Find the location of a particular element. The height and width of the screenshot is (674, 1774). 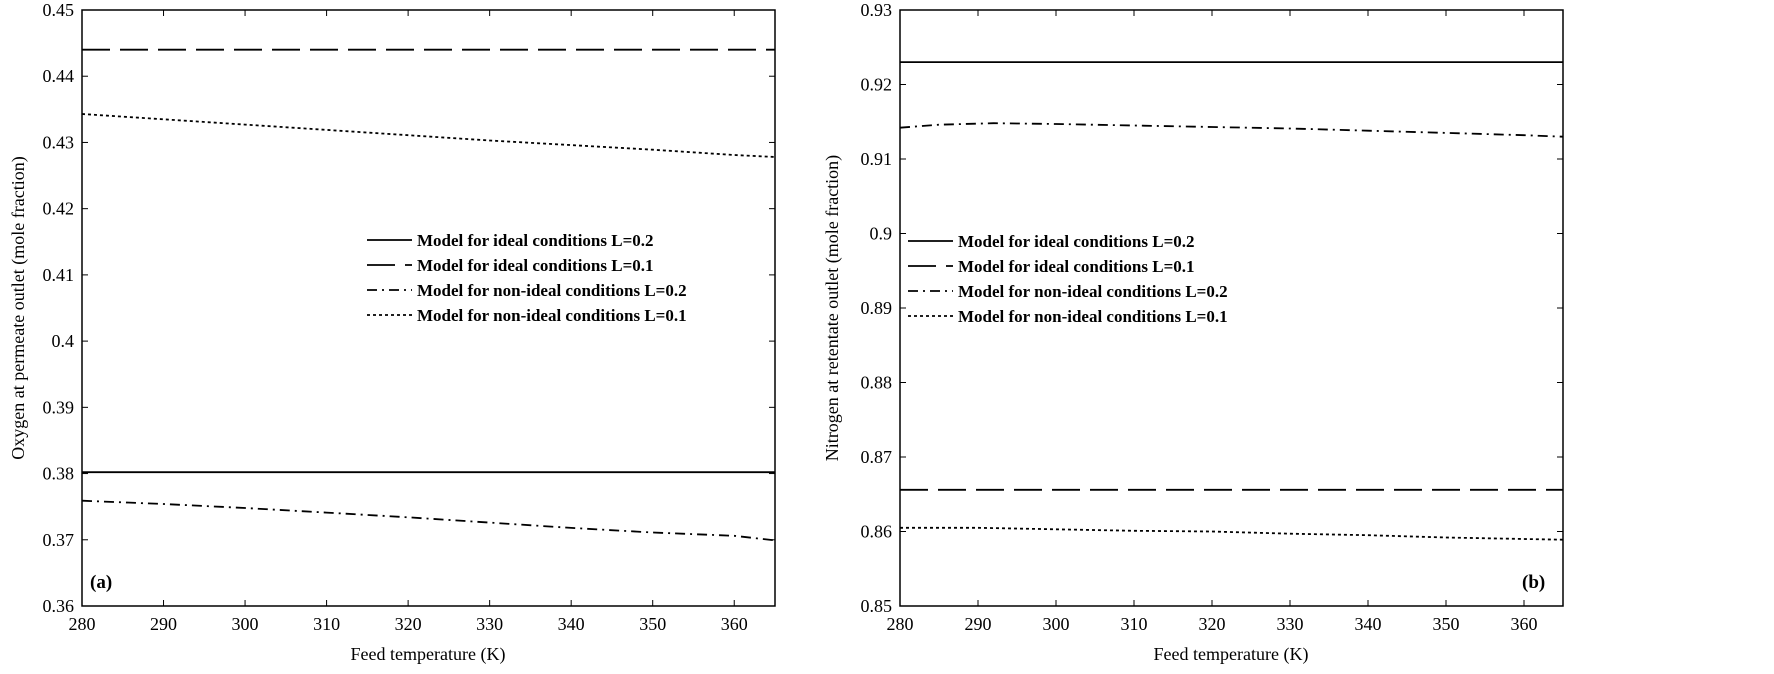

y-tick-label: 0.4 is located at coordinates (63, 341).